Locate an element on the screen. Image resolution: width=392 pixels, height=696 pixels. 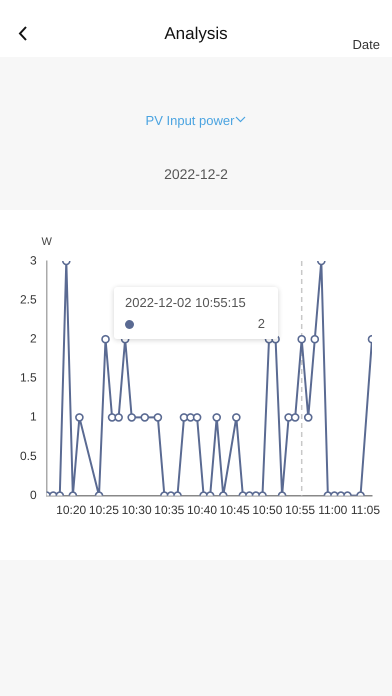
x-tick-label: 10:20 is located at coordinates (71, 510).